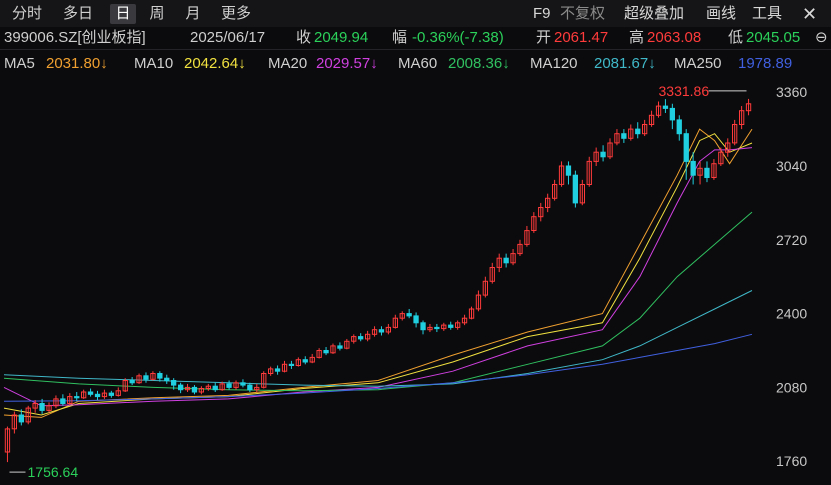 The height and width of the screenshot is (485, 831). What do you see at coordinates (637, 37) in the screenshot?
I see `high-label: 高` at bounding box center [637, 37].